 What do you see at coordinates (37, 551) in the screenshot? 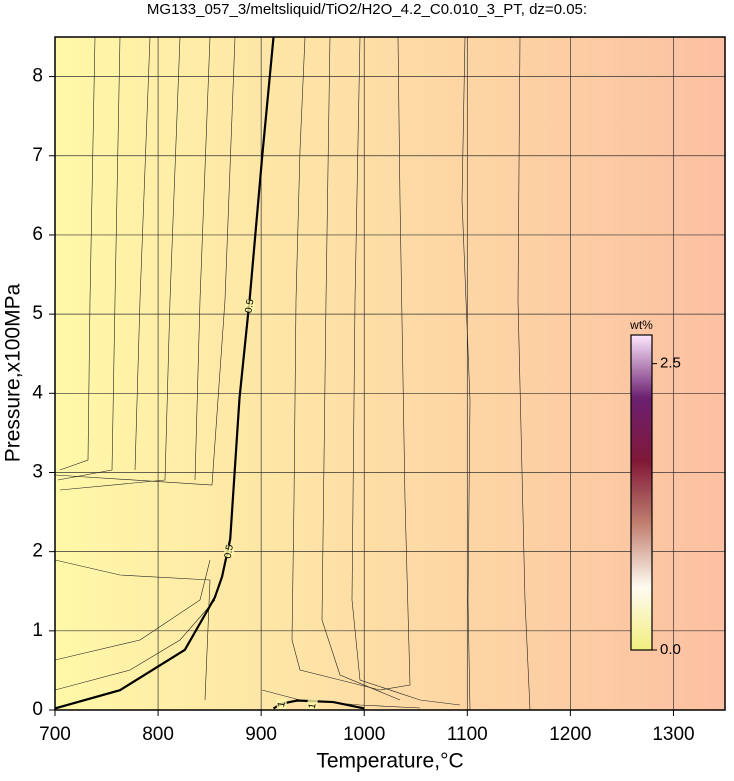
I see `y-tick-label: 2` at bounding box center [37, 551].